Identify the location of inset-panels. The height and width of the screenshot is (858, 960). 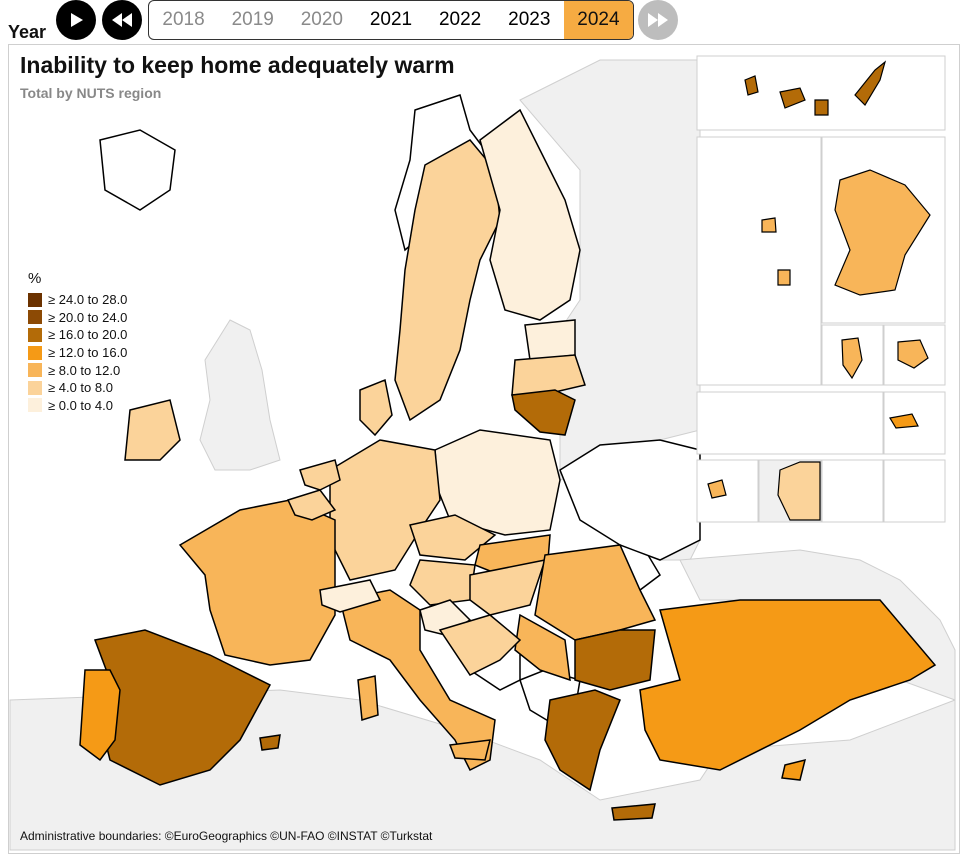
(821, 289).